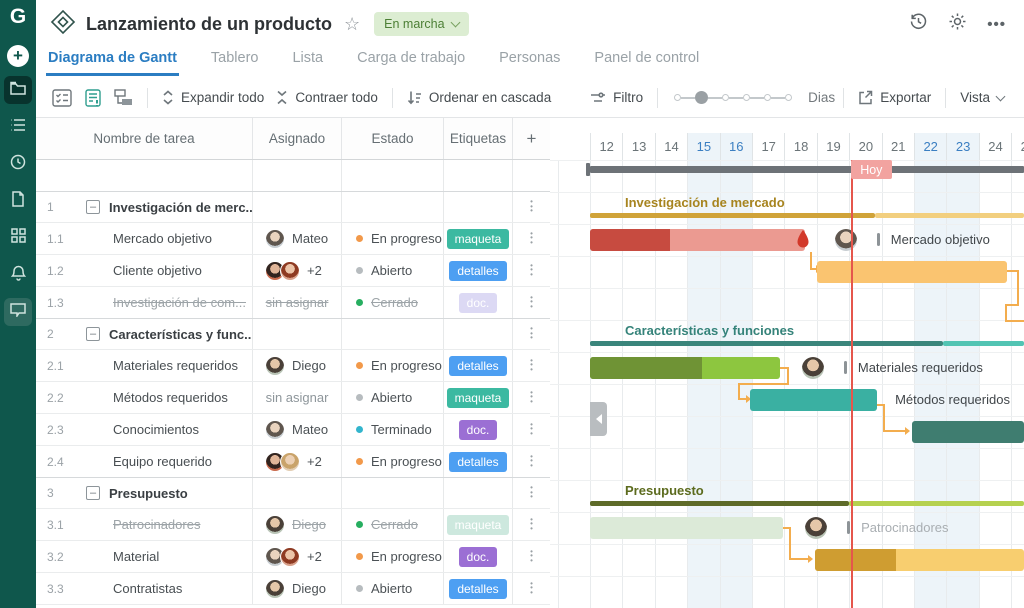 The height and width of the screenshot is (608, 1024). Describe the element at coordinates (18, 238) in the screenshot. I see `sidebar-item-apps` at that location.